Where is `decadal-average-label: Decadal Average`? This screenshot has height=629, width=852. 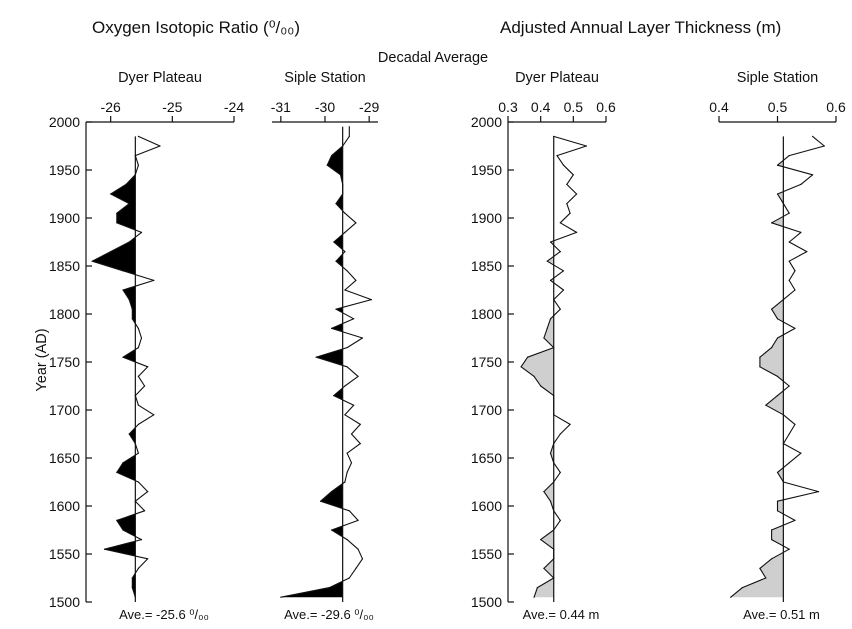 decadal-average-label: Decadal Average is located at coordinates (433, 58).